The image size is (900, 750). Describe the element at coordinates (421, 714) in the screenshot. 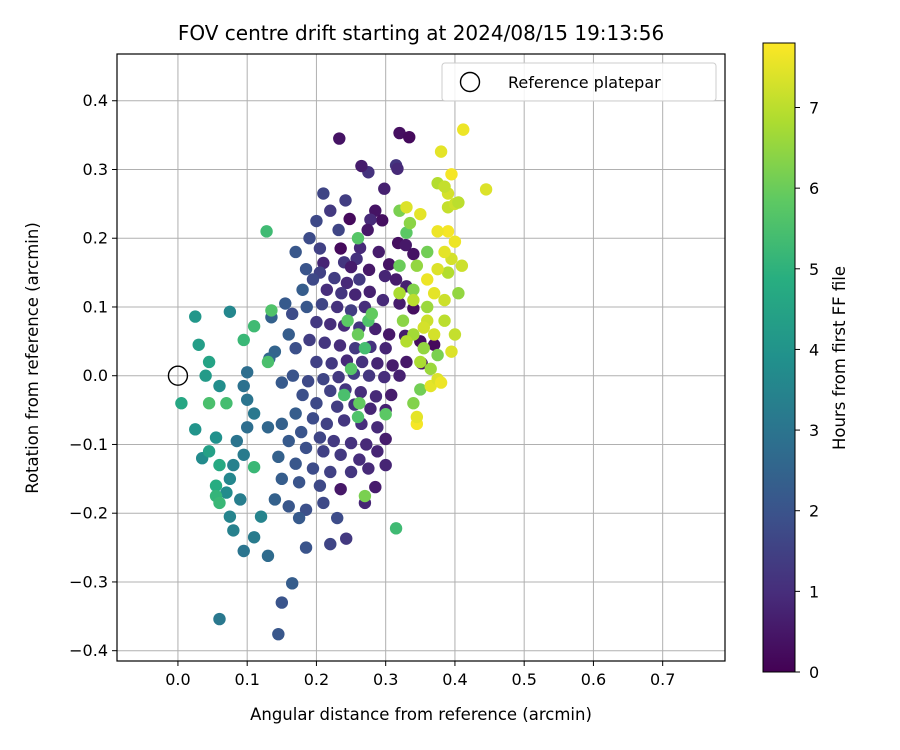

I see `x-axis-label: Angular distance from reference (arcmin)` at that location.